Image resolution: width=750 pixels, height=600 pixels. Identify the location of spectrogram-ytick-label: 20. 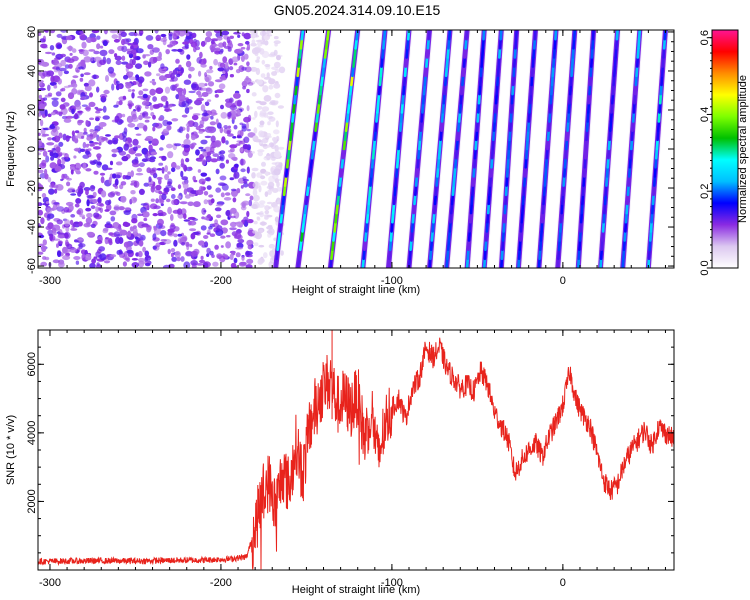
(32, 110).